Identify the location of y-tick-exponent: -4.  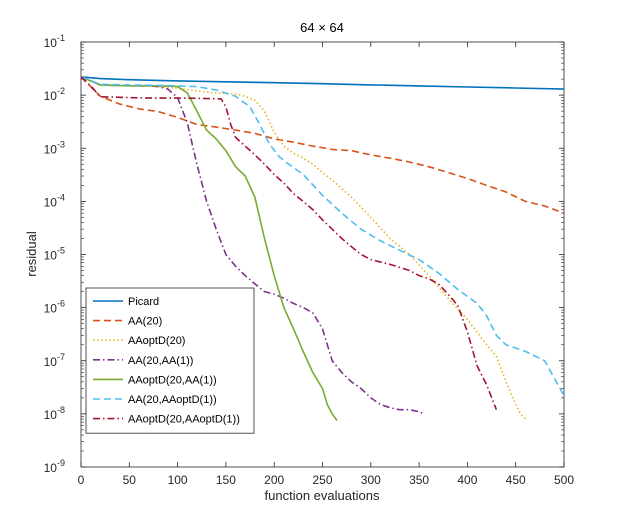
(61, 197).